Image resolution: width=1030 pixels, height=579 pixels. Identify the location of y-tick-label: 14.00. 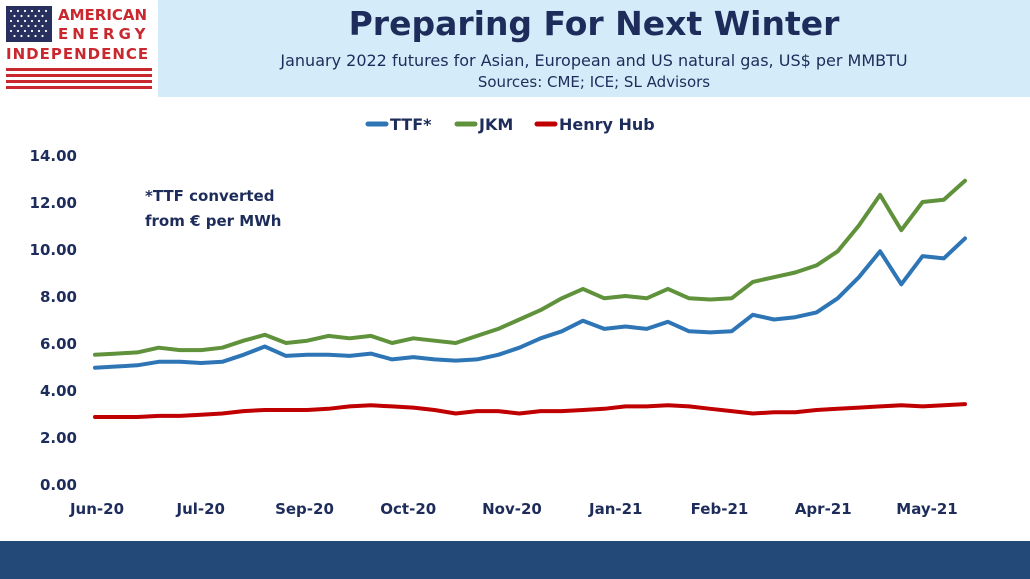
(53, 156).